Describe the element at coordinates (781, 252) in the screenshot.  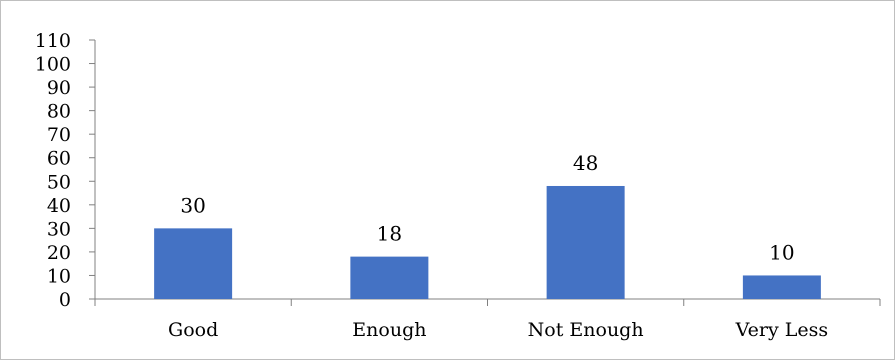
I see `data-label: 10` at that location.